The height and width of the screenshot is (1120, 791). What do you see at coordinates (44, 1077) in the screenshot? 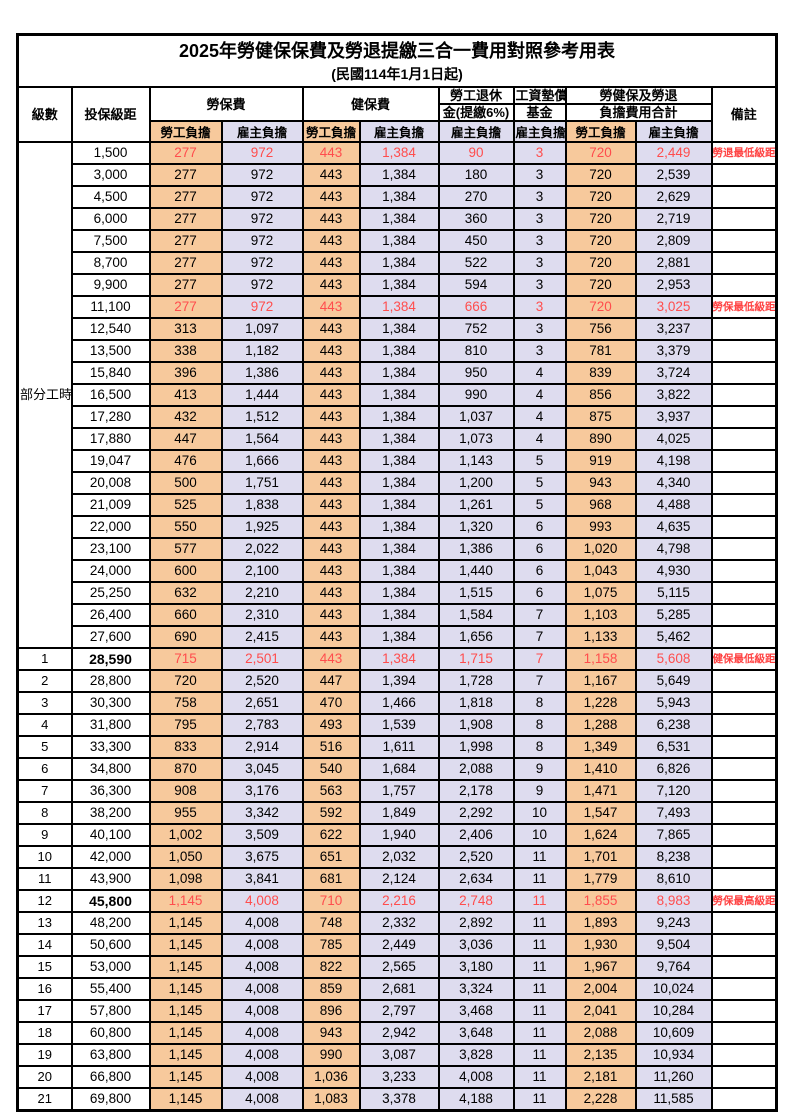
I see `level-cell: 20` at bounding box center [44, 1077].